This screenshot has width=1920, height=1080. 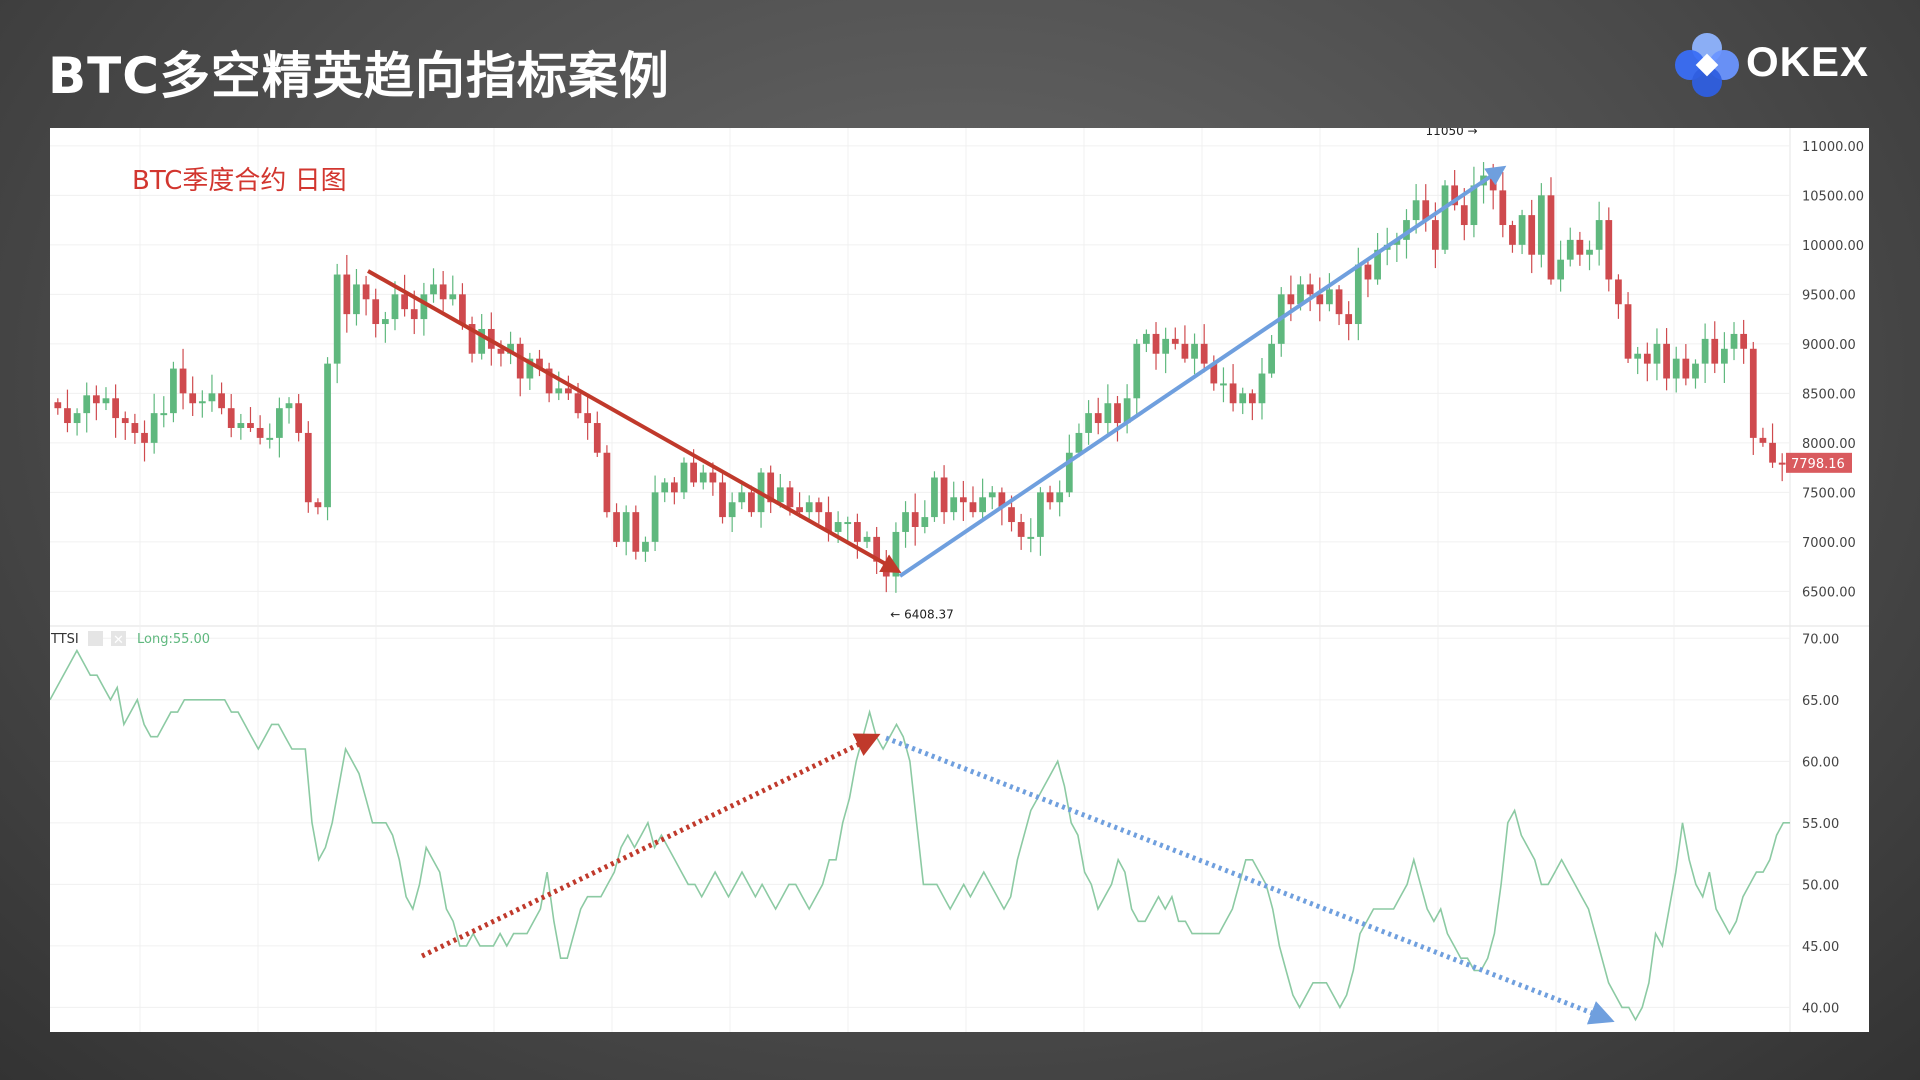 I want to click on ttsi-tick-label: 45.00, so click(x=1820, y=947).